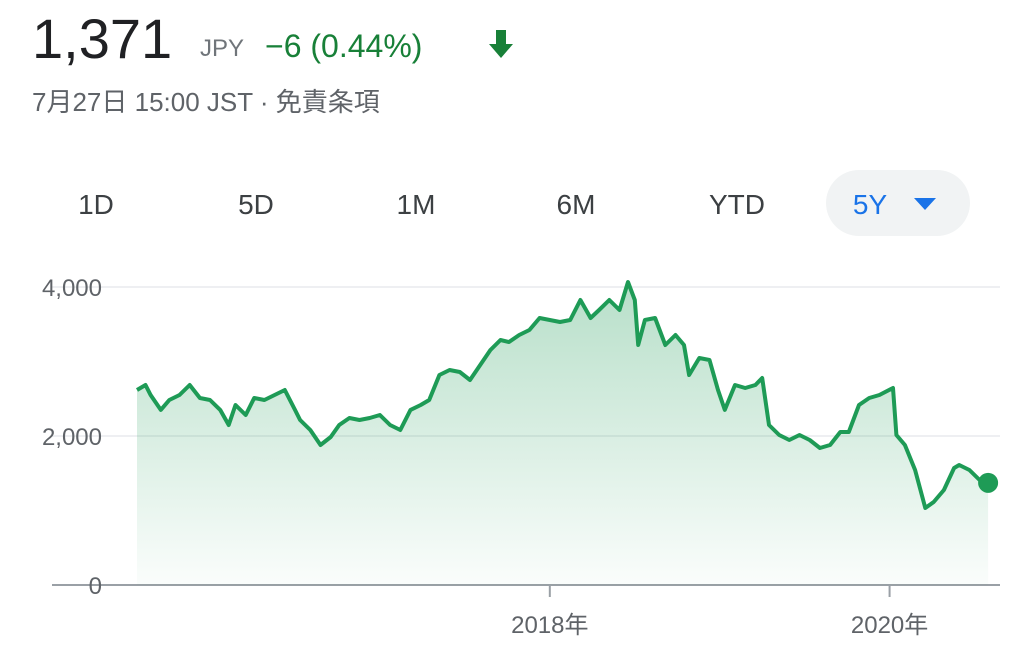  Describe the element at coordinates (416, 204) in the screenshot. I see `range-tab: 1M` at that location.